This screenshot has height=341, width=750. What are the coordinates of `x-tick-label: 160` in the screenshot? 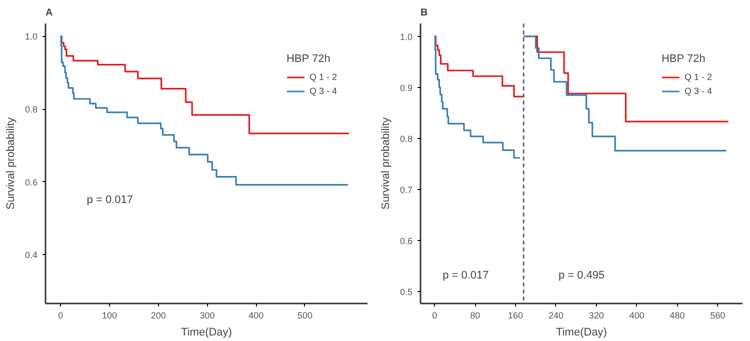 It's located at (516, 315).